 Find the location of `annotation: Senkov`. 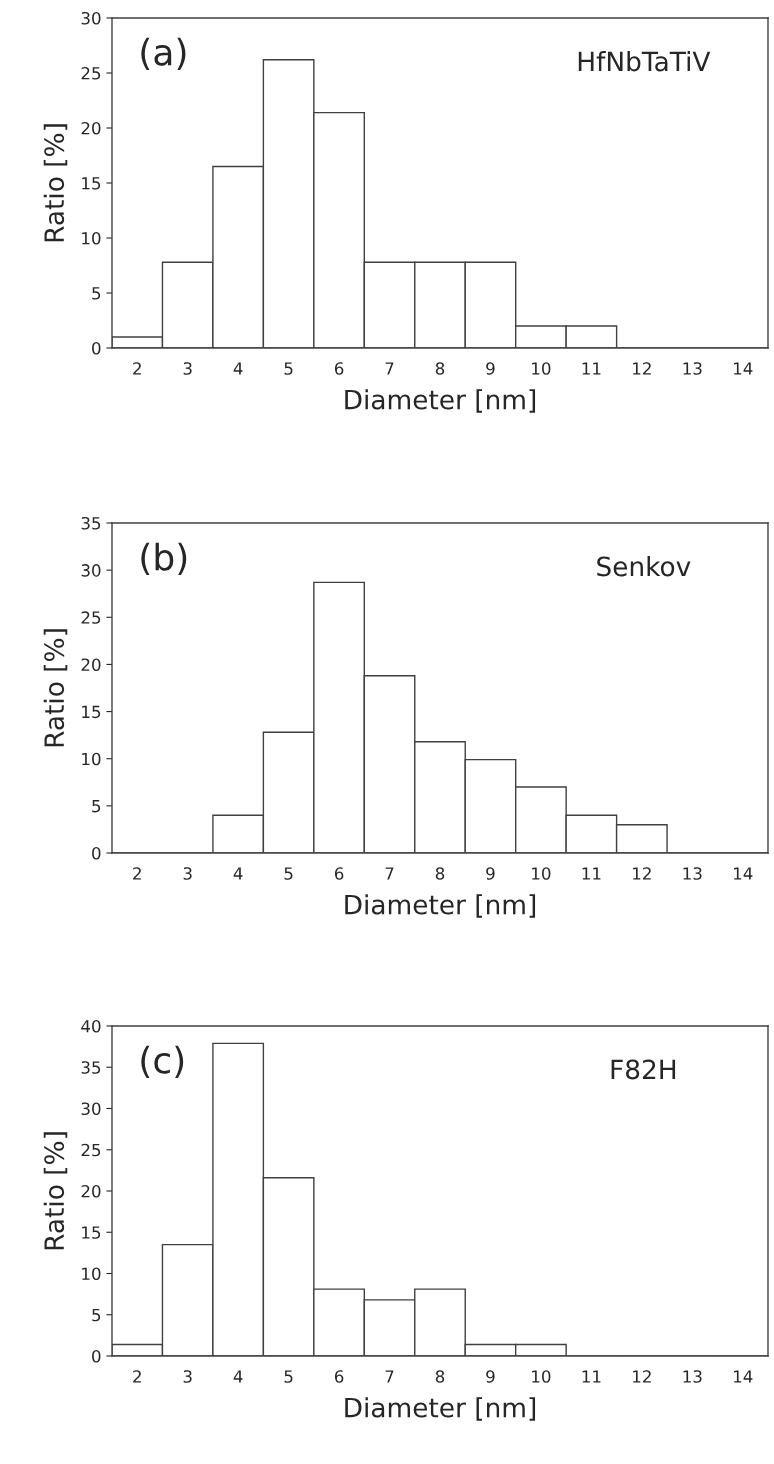

annotation: Senkov is located at coordinates (644, 566).